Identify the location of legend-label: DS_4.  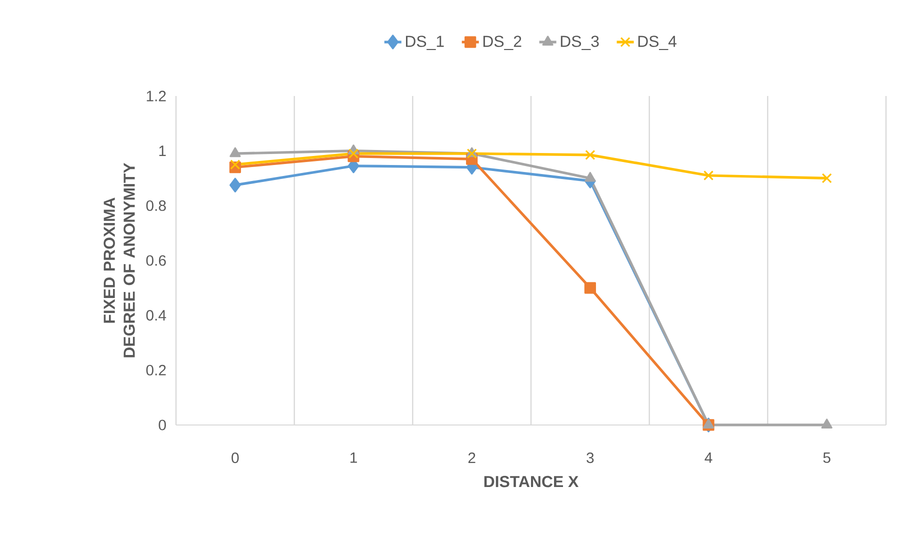
(657, 43).